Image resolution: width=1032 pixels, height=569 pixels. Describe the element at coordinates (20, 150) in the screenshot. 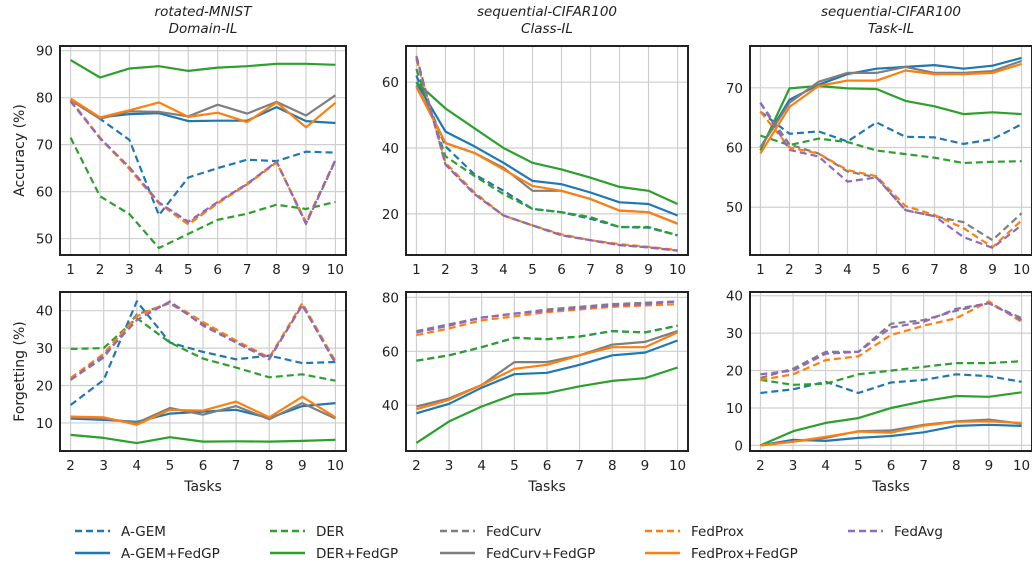

I see `y-axis-label: Accuracy (%)` at that location.